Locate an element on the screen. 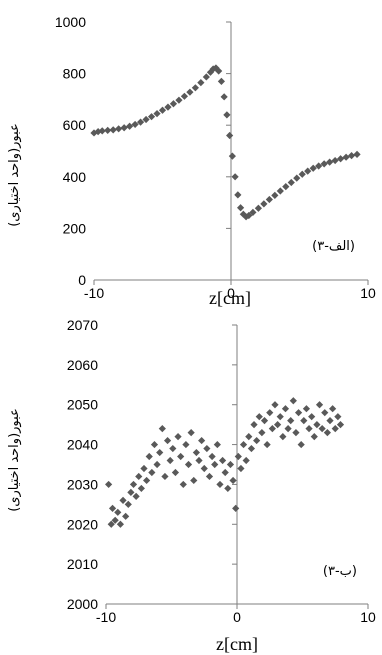  panel-a-y-axis-label: عبور(واحد اختیاری) is located at coordinates (14, 175).